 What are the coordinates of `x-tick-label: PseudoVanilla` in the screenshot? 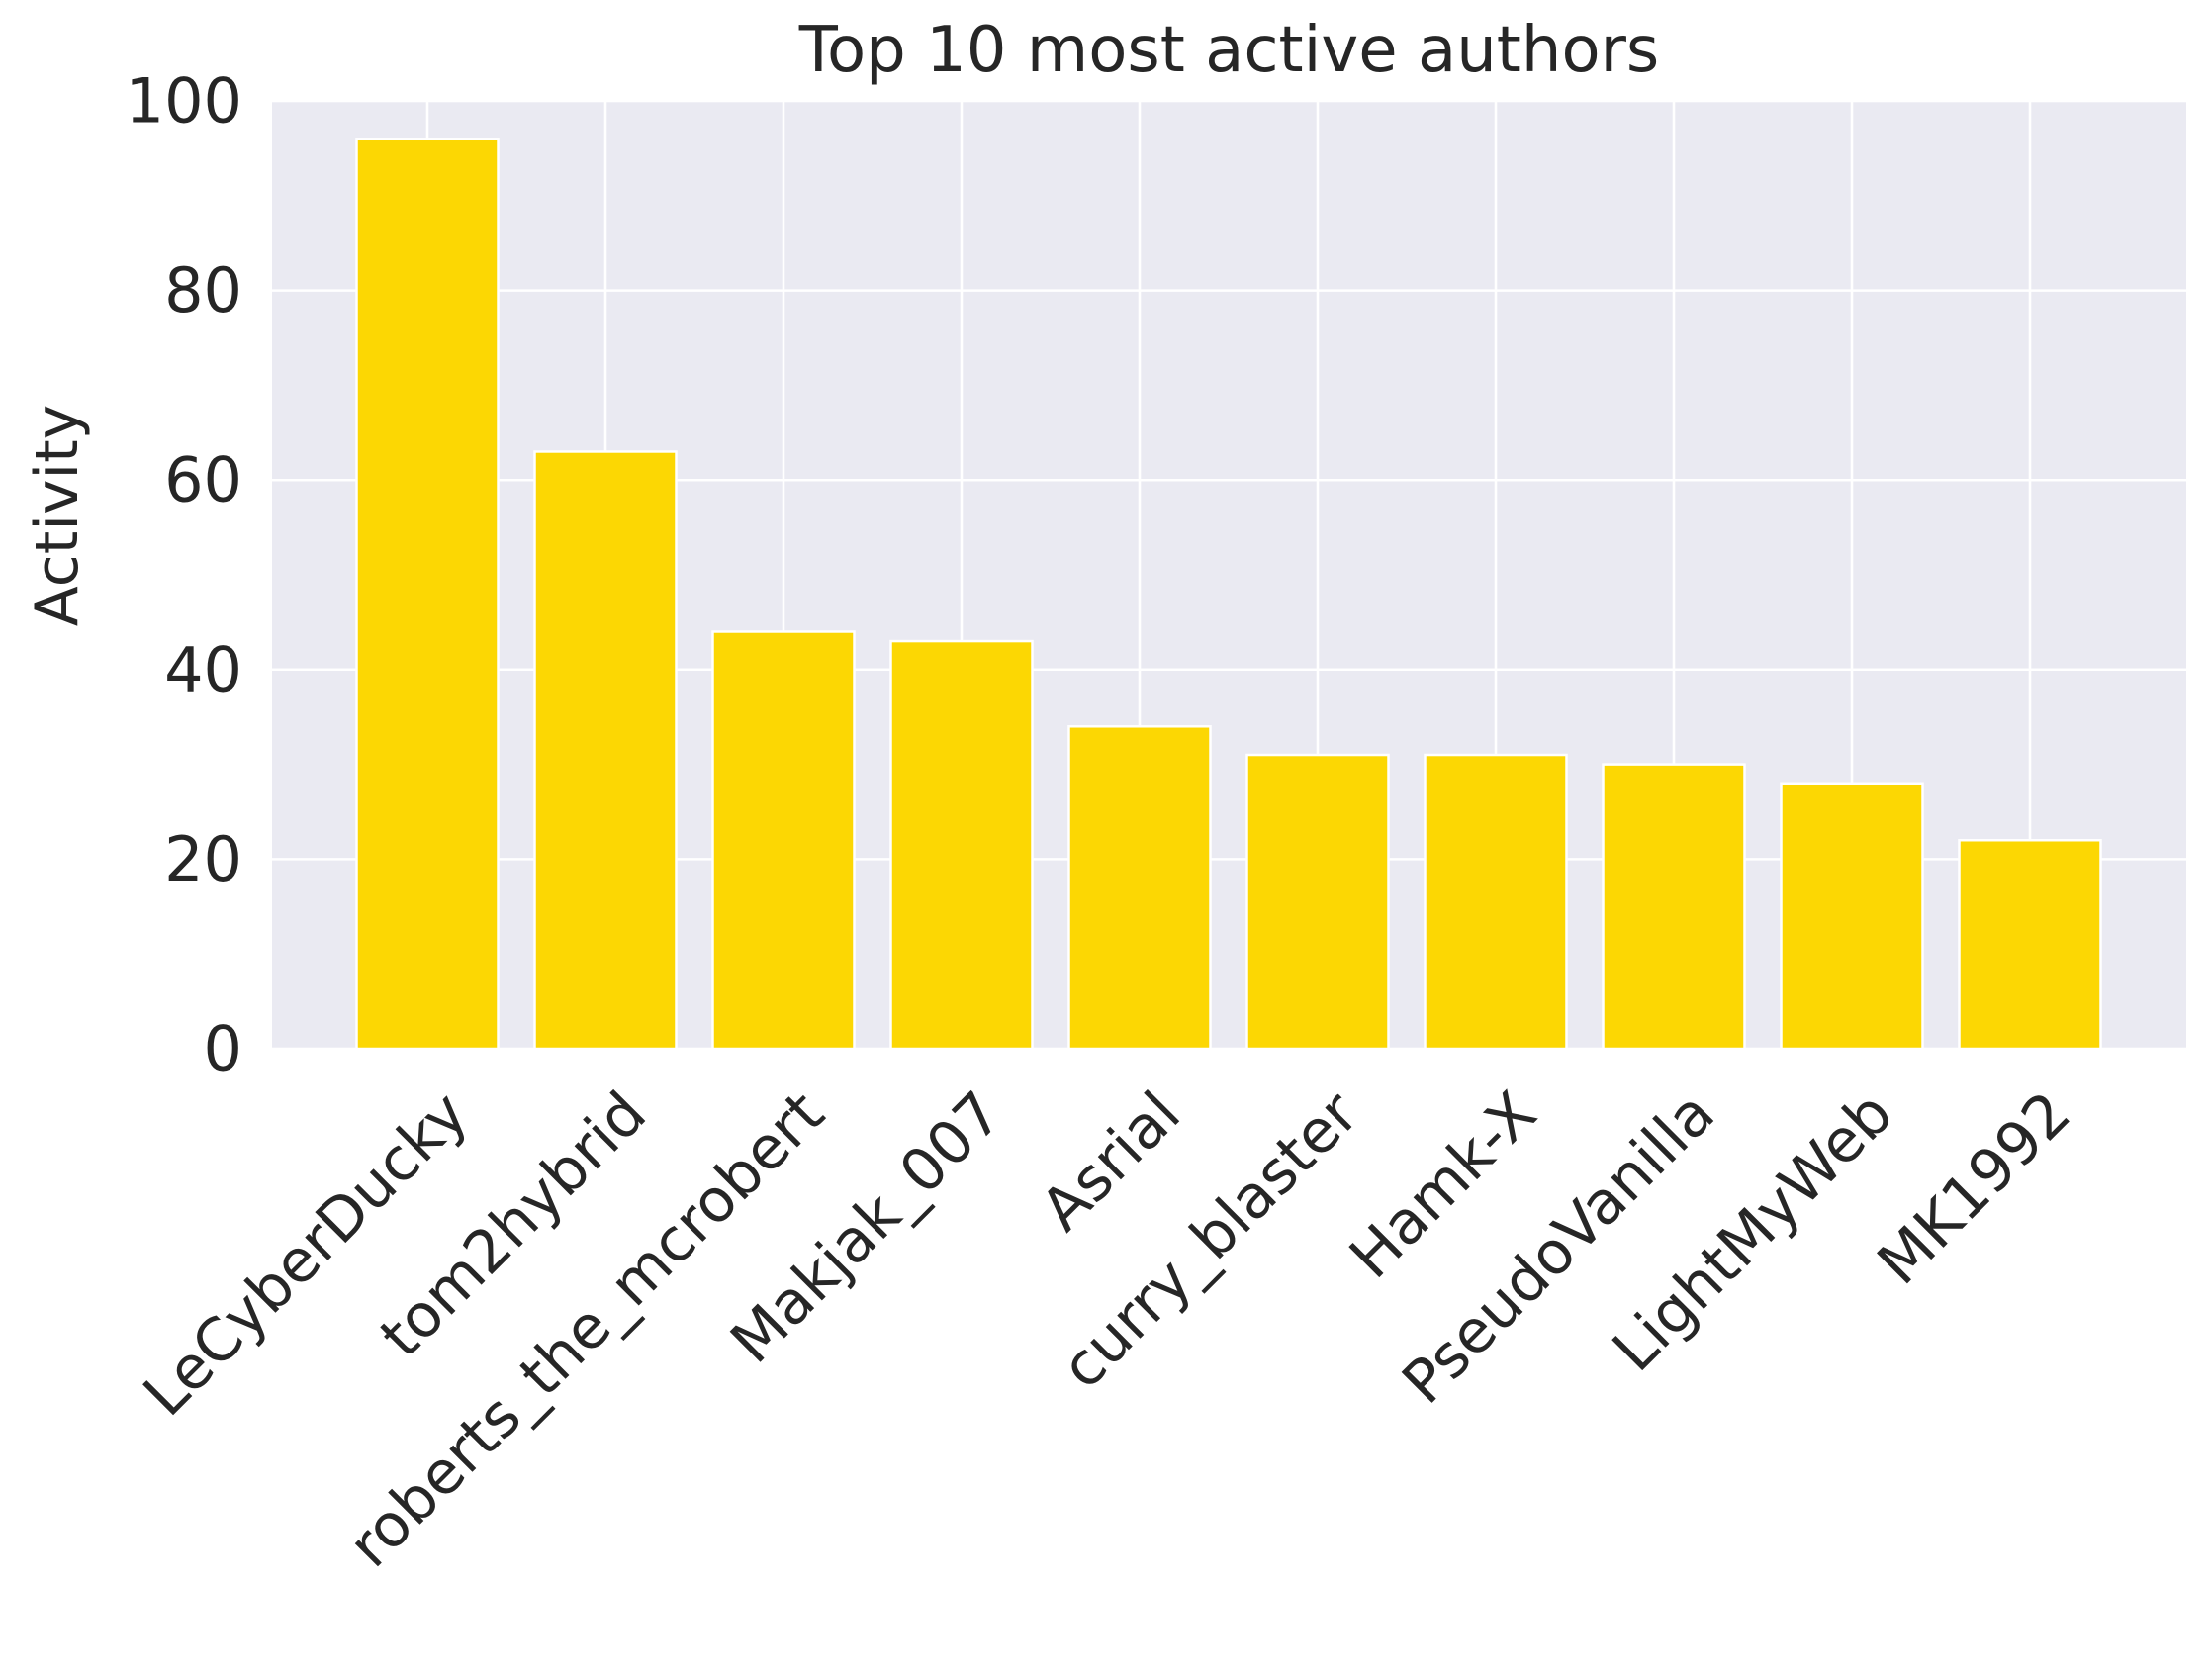 It's located at (1558, 1247).